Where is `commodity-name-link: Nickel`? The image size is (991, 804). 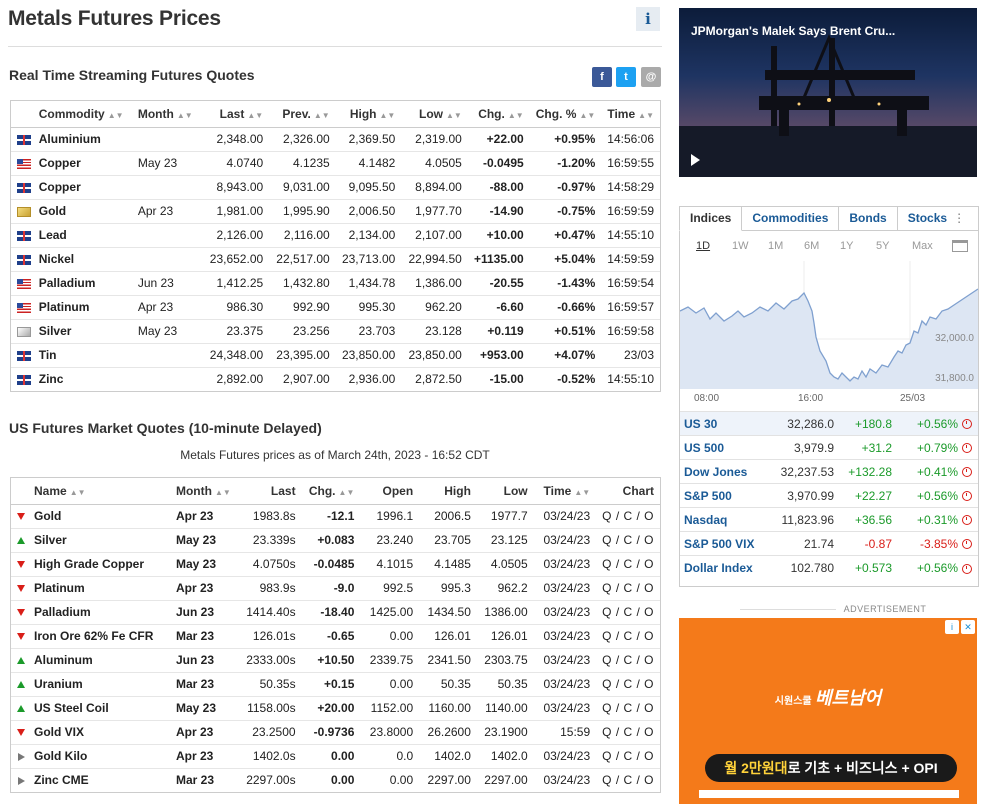
commodity-name-link: Nickel is located at coordinates (85, 259).